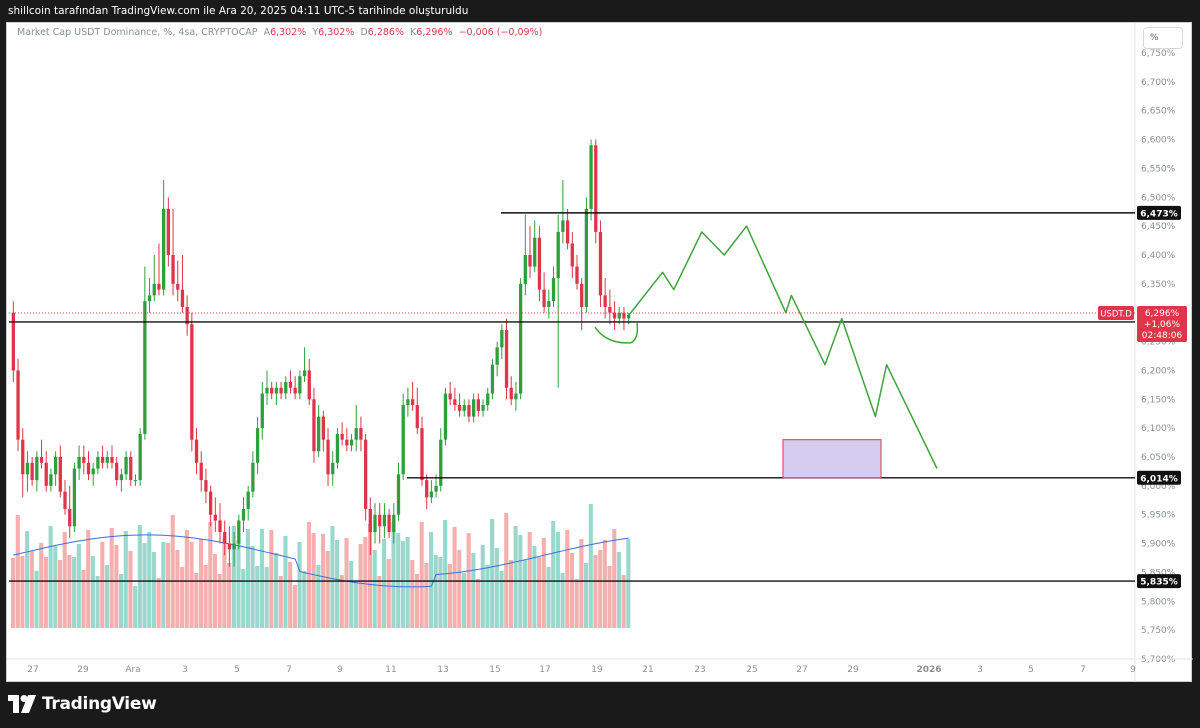 This screenshot has height=728, width=1200. What do you see at coordinates (83, 670) in the screenshot?
I see `time-tick-label: 29` at bounding box center [83, 670].